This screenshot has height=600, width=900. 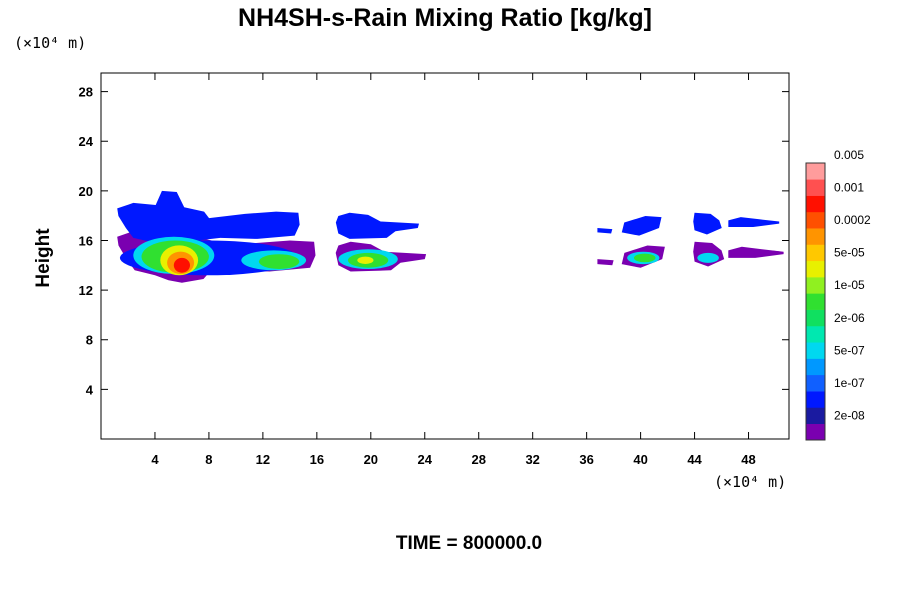 What do you see at coordinates (532, 459) in the screenshot?
I see `x-tick-label: 32` at bounding box center [532, 459].